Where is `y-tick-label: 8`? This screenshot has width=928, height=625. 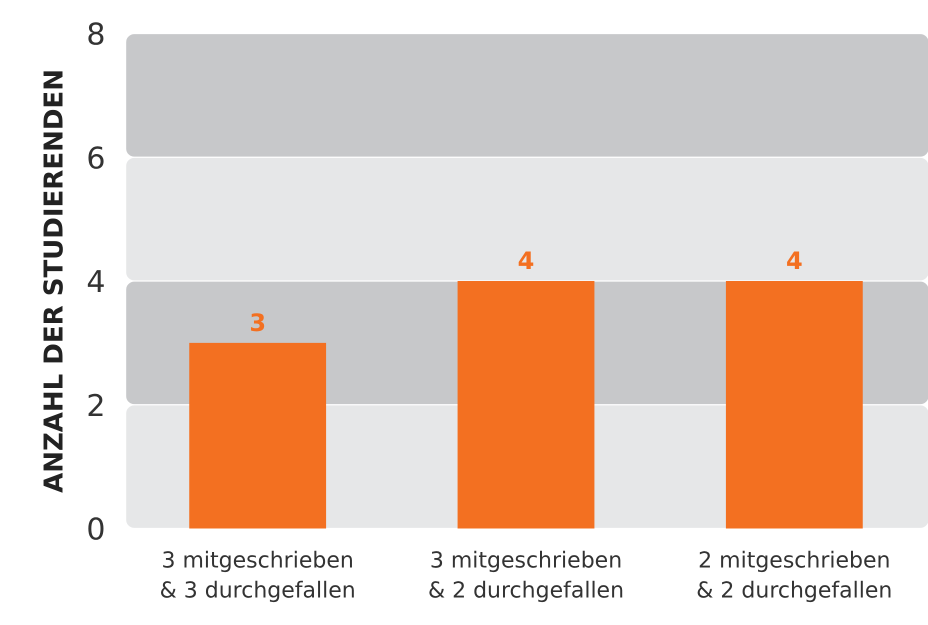
y-tick-label: 8 is located at coordinates (96, 35).